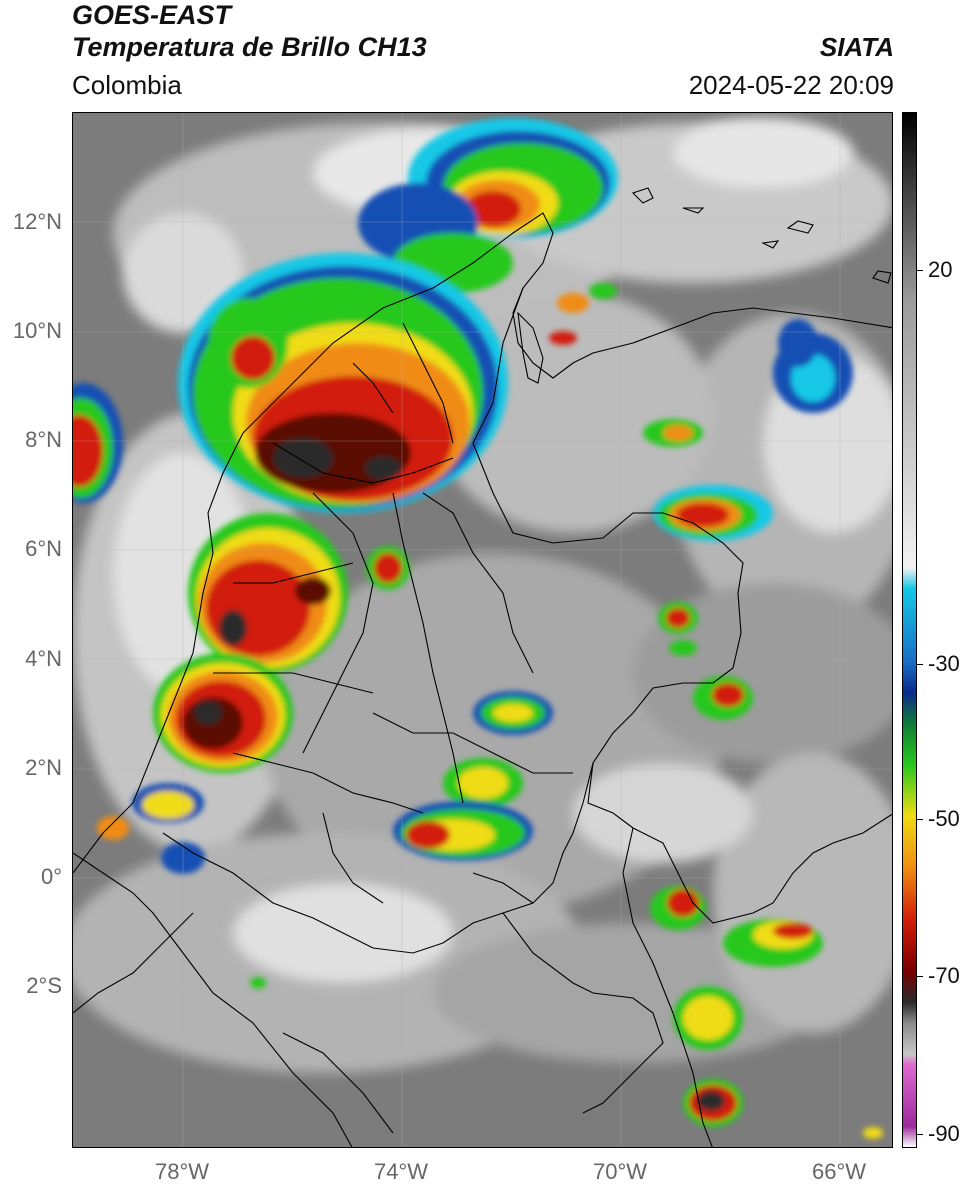  What do you see at coordinates (944, 975) in the screenshot?
I see `colorbar-label-minus70: -70` at bounding box center [944, 975].